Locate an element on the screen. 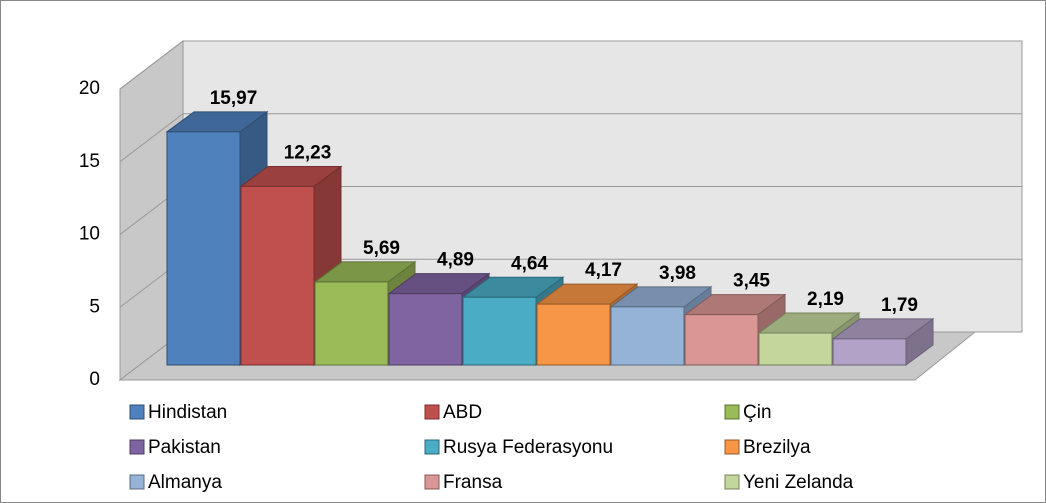 This screenshot has height=503, width=1046. value-label: 3,45 is located at coordinates (751, 281).